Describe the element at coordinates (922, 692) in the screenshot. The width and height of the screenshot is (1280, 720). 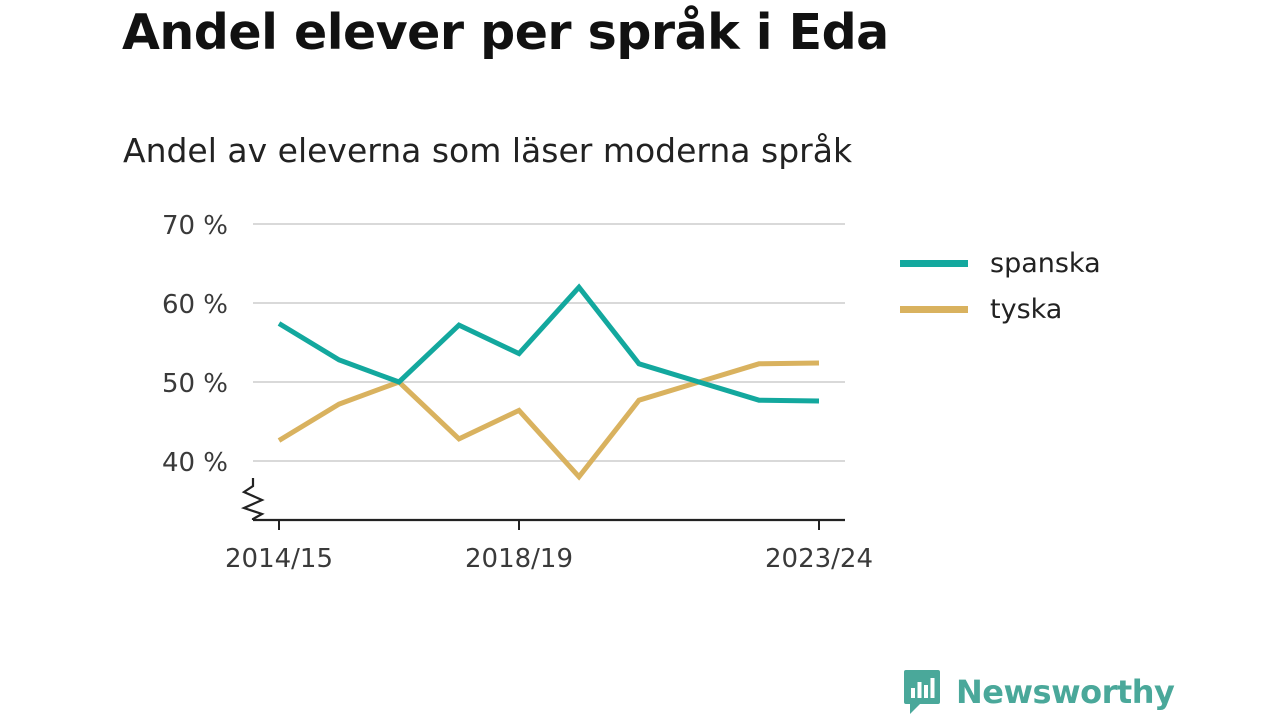
I see `bar-chart-speech-bubble-icon` at that location.